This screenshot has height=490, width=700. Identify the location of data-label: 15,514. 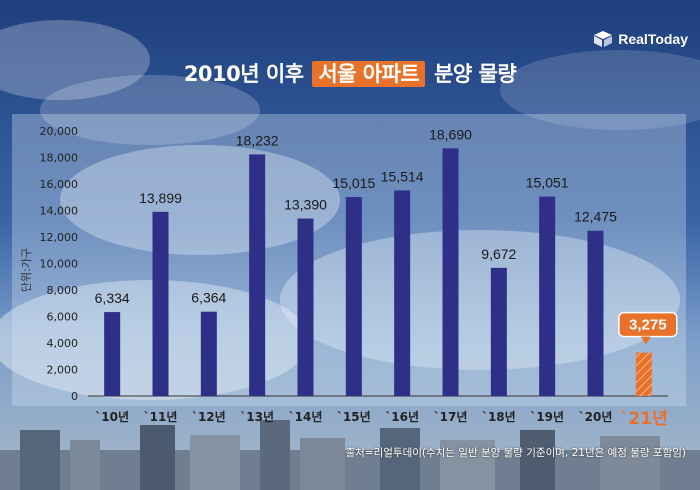
(402, 176).